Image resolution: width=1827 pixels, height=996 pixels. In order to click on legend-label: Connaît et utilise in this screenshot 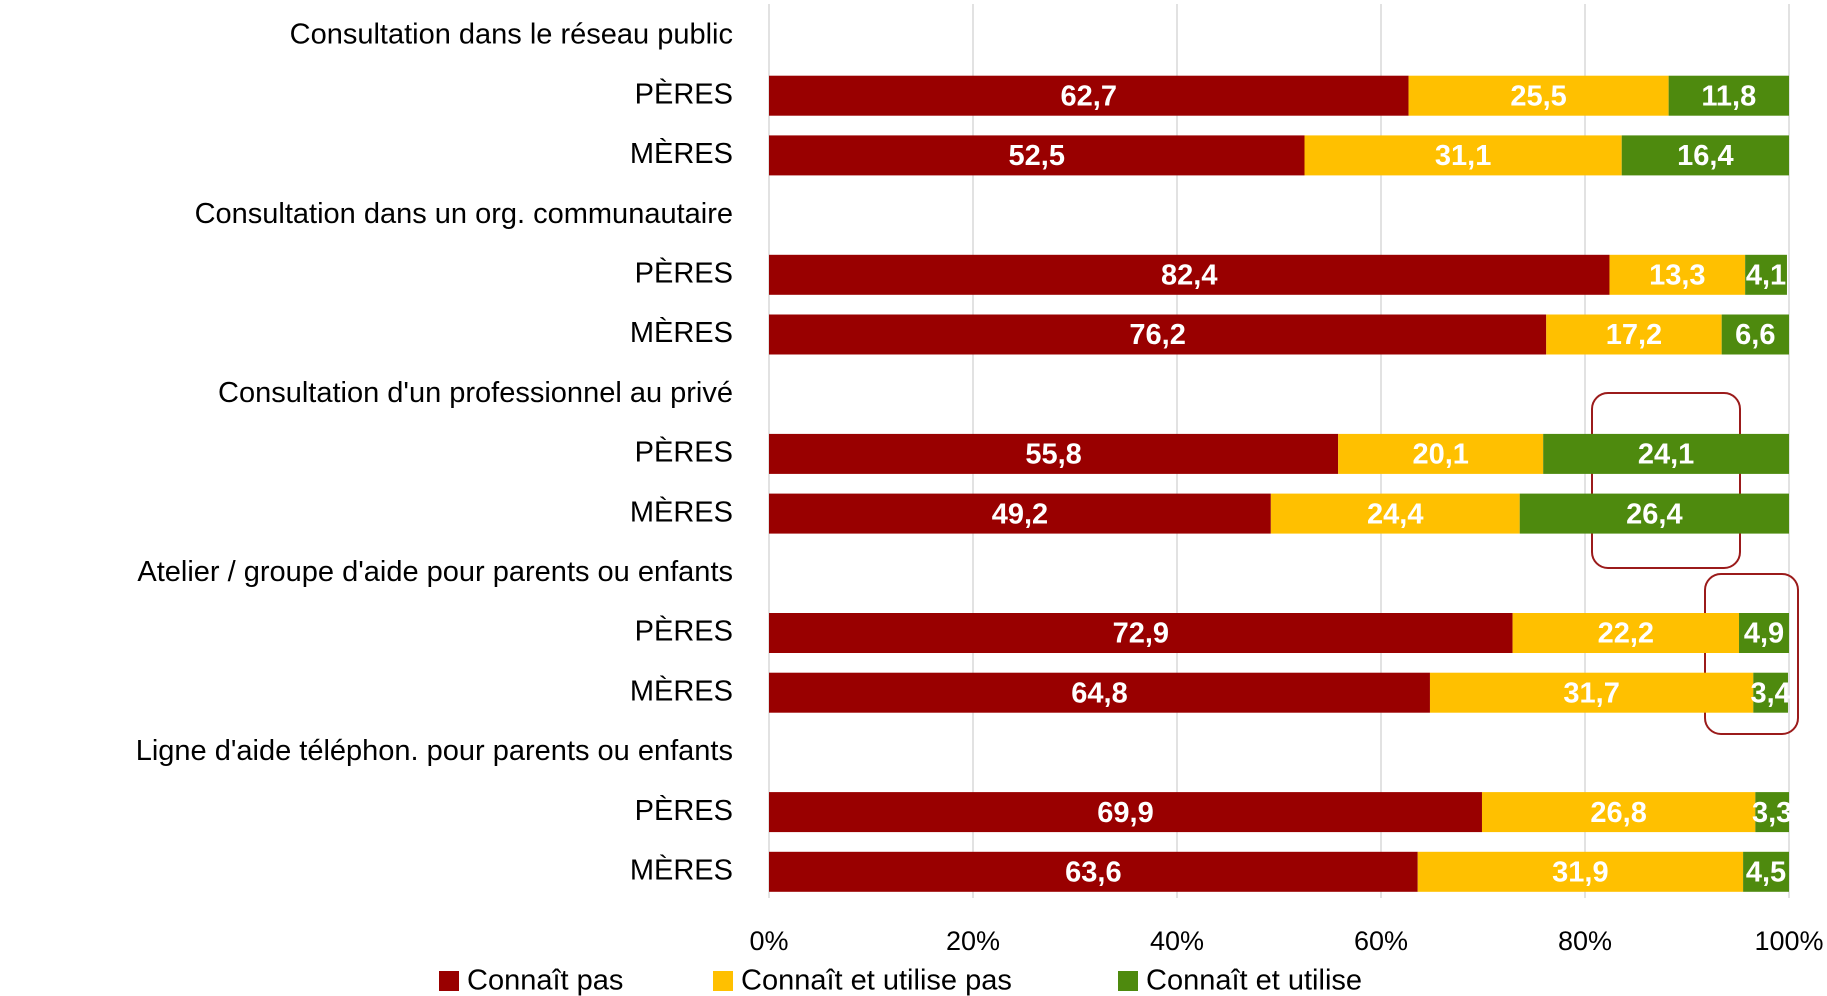, I will do `click(1254, 980)`.